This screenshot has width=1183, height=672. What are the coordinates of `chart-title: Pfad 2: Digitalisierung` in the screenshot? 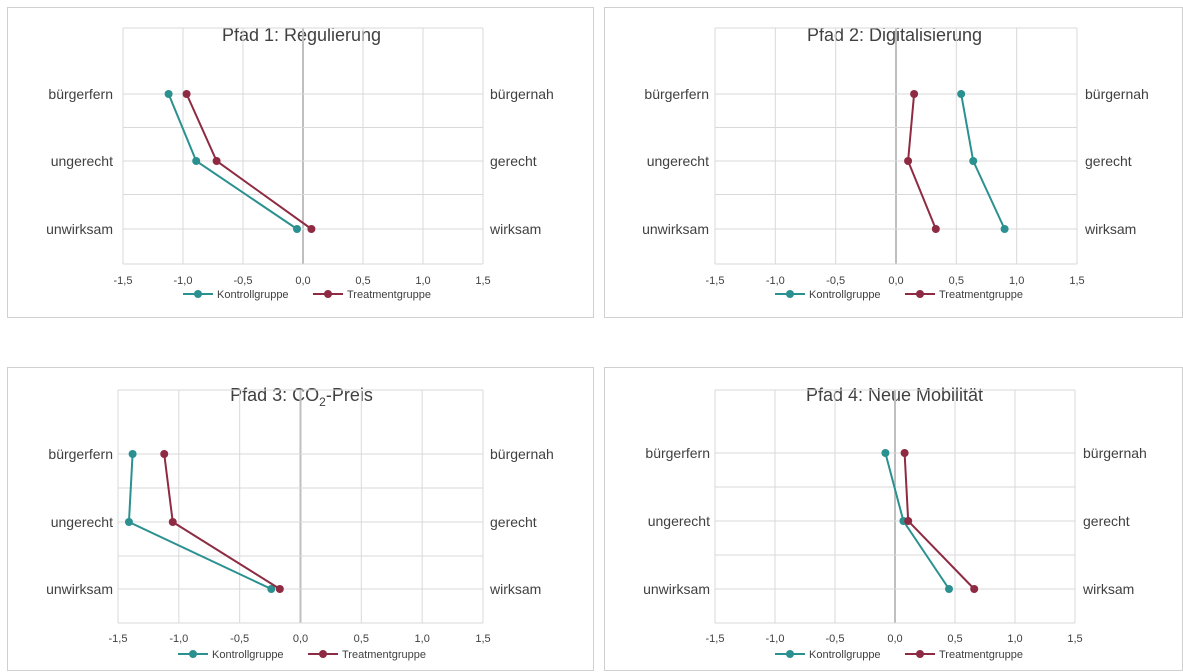 It's located at (894, 35).